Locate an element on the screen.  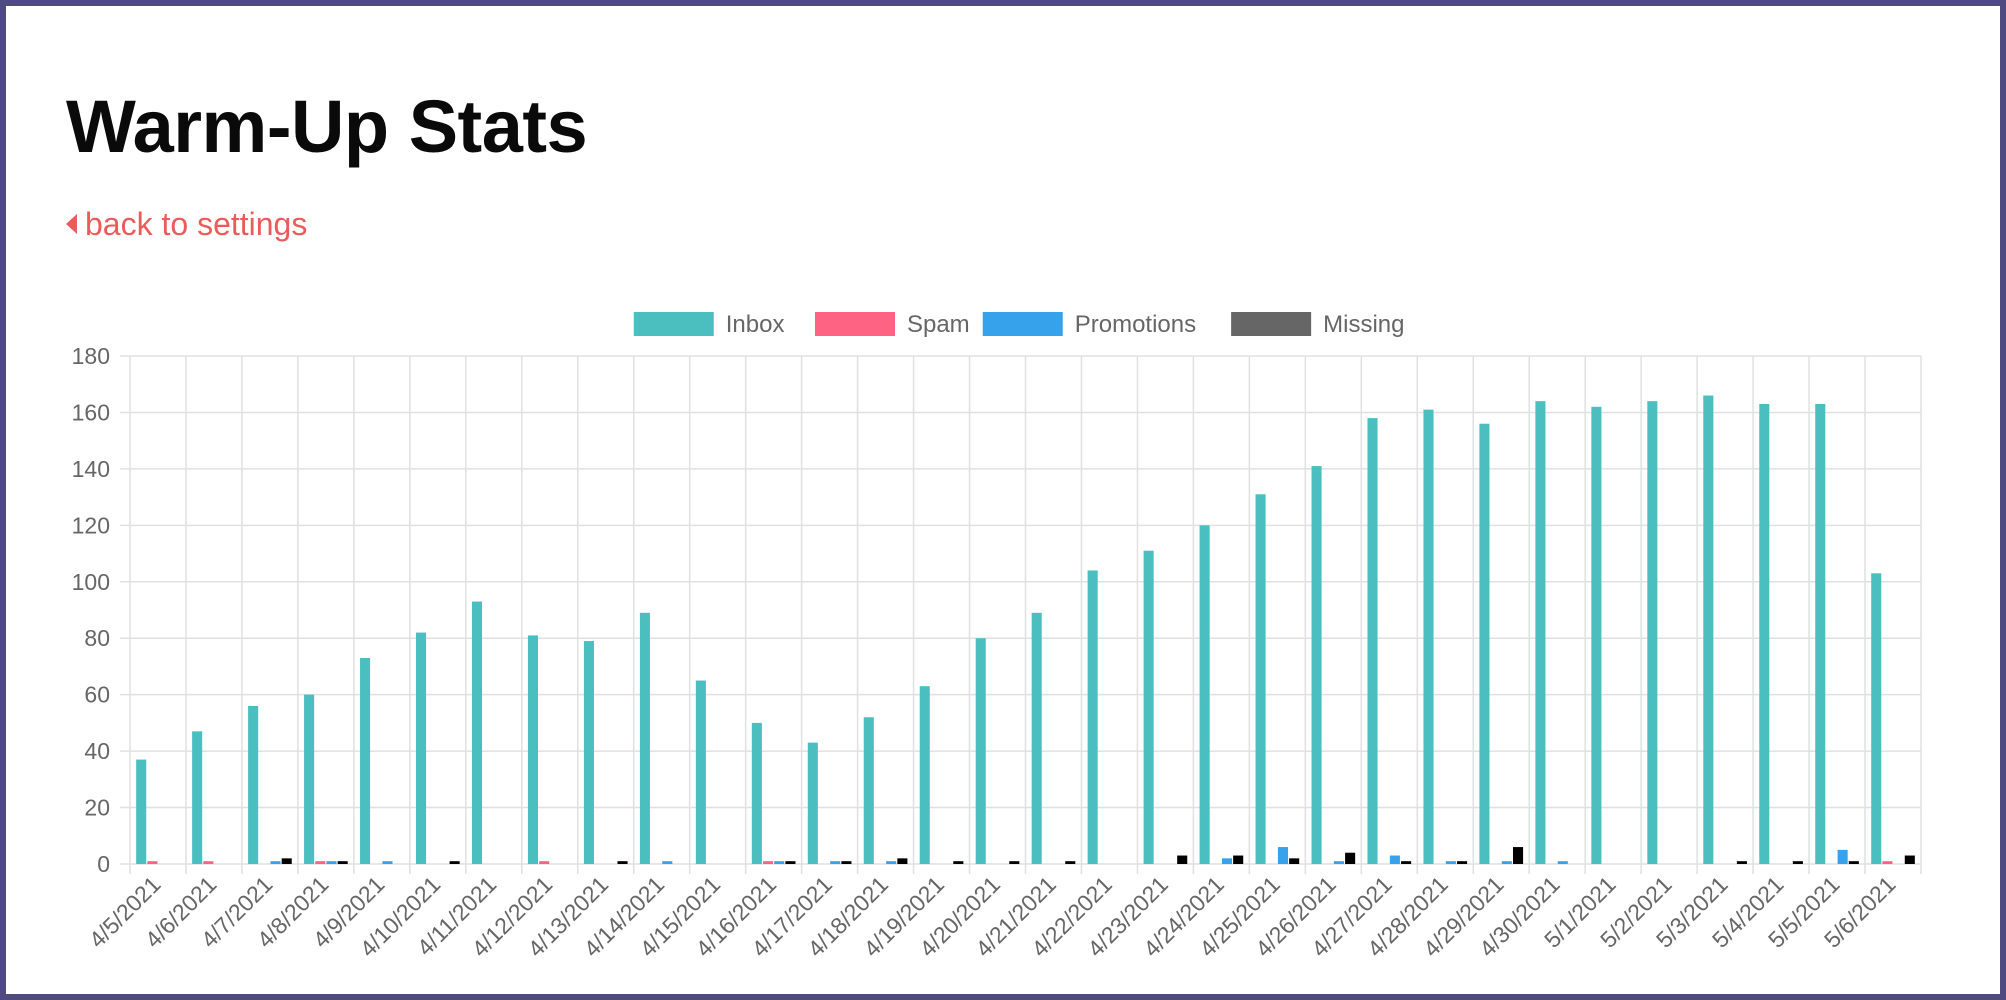
back-to-settings-link: back to settings is located at coordinates (186, 224).